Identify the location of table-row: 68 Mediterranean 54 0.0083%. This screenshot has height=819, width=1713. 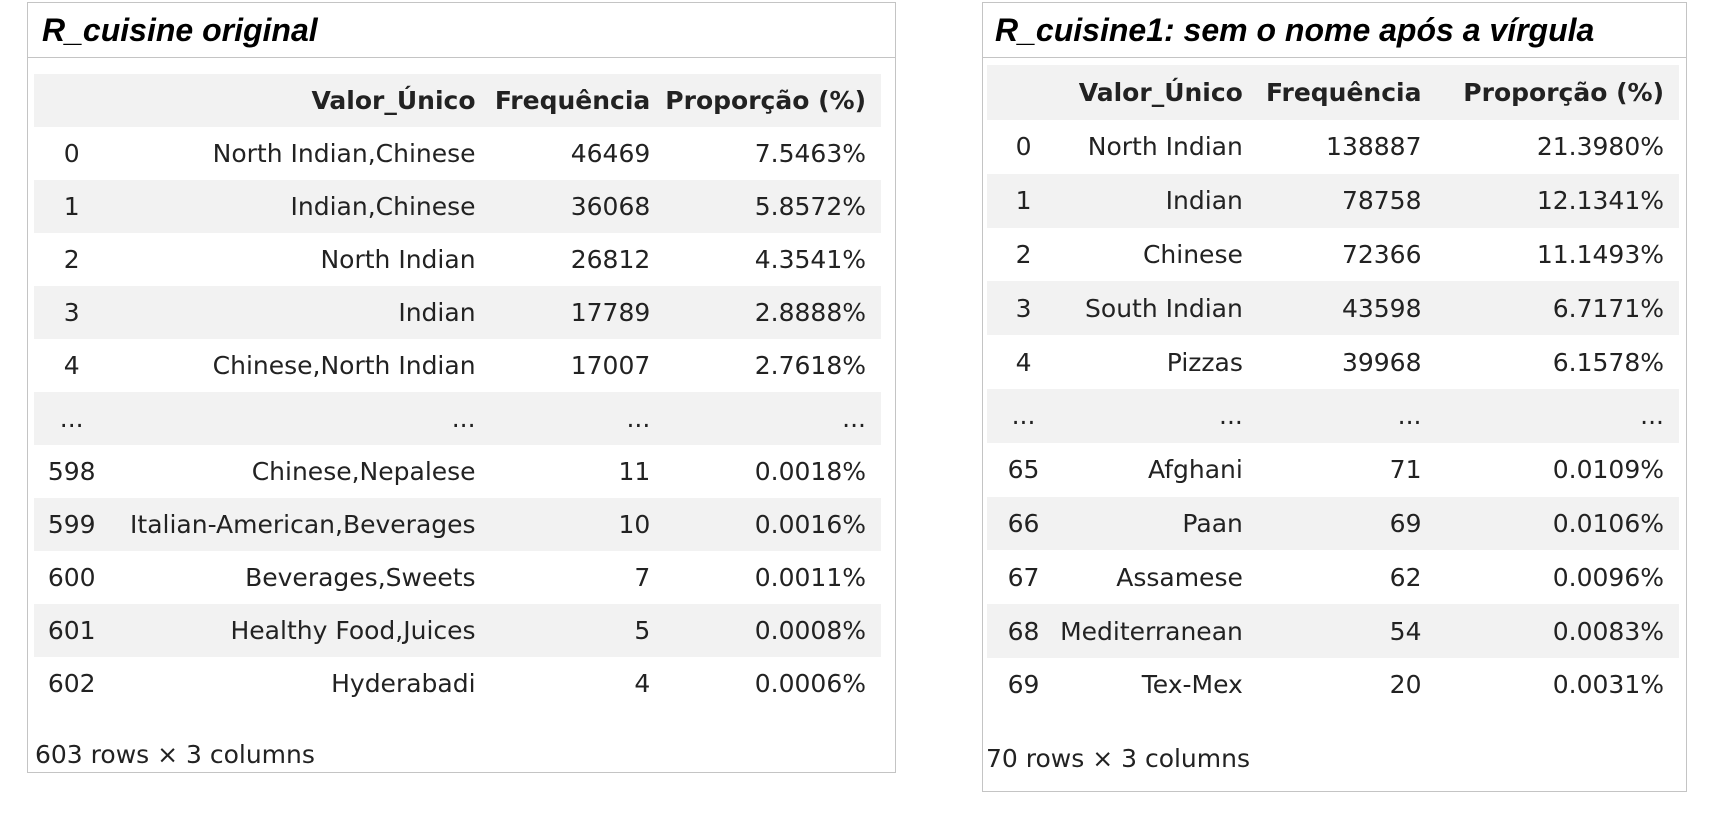
(1333, 631).